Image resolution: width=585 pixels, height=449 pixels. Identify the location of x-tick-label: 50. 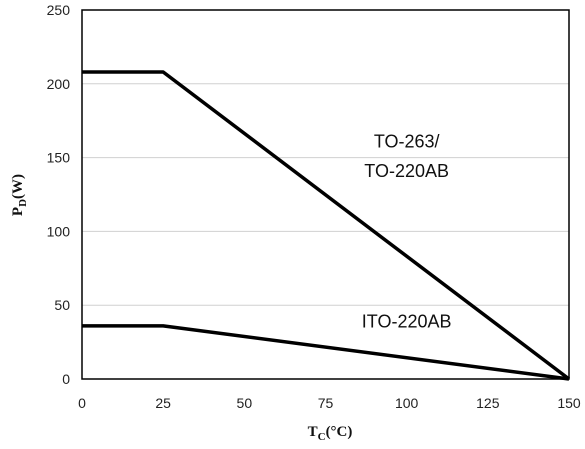
(245, 403).